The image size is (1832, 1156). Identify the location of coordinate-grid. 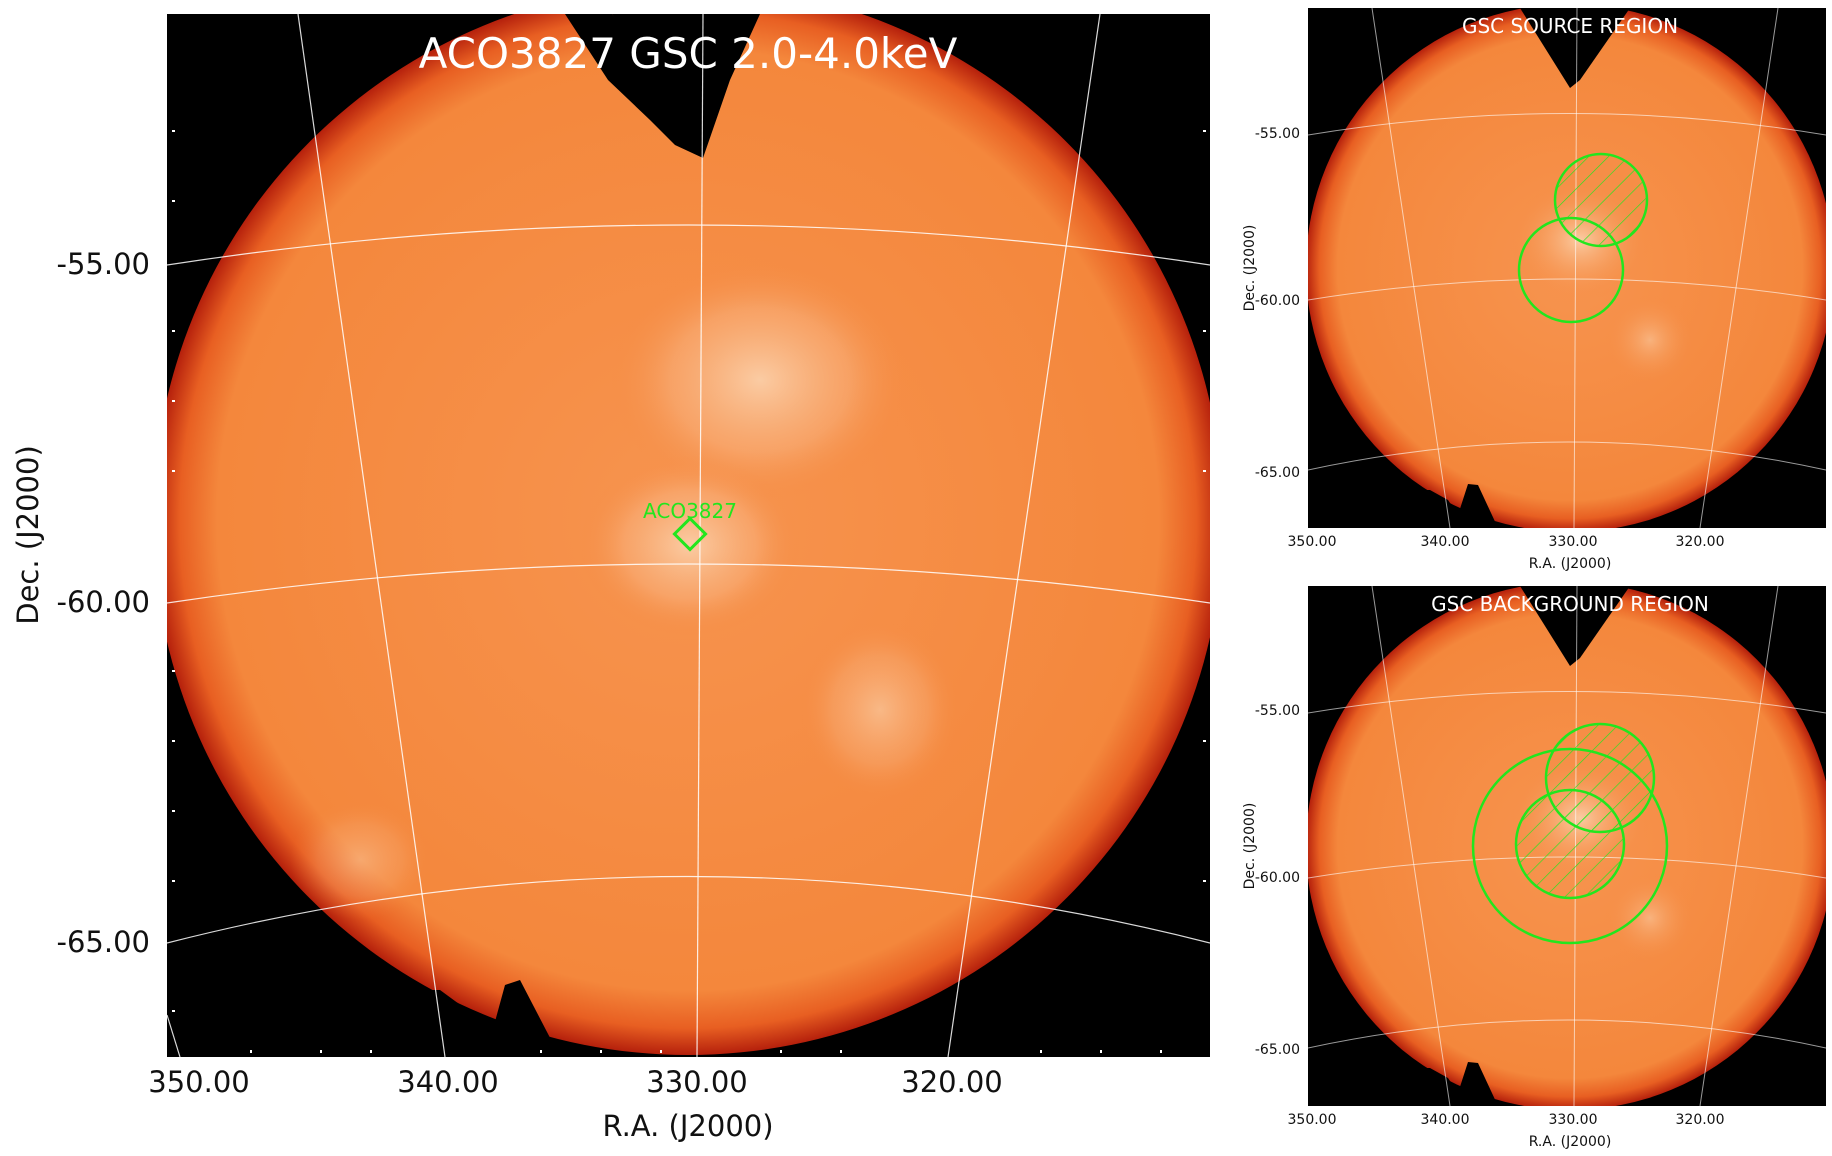
(1567, 268).